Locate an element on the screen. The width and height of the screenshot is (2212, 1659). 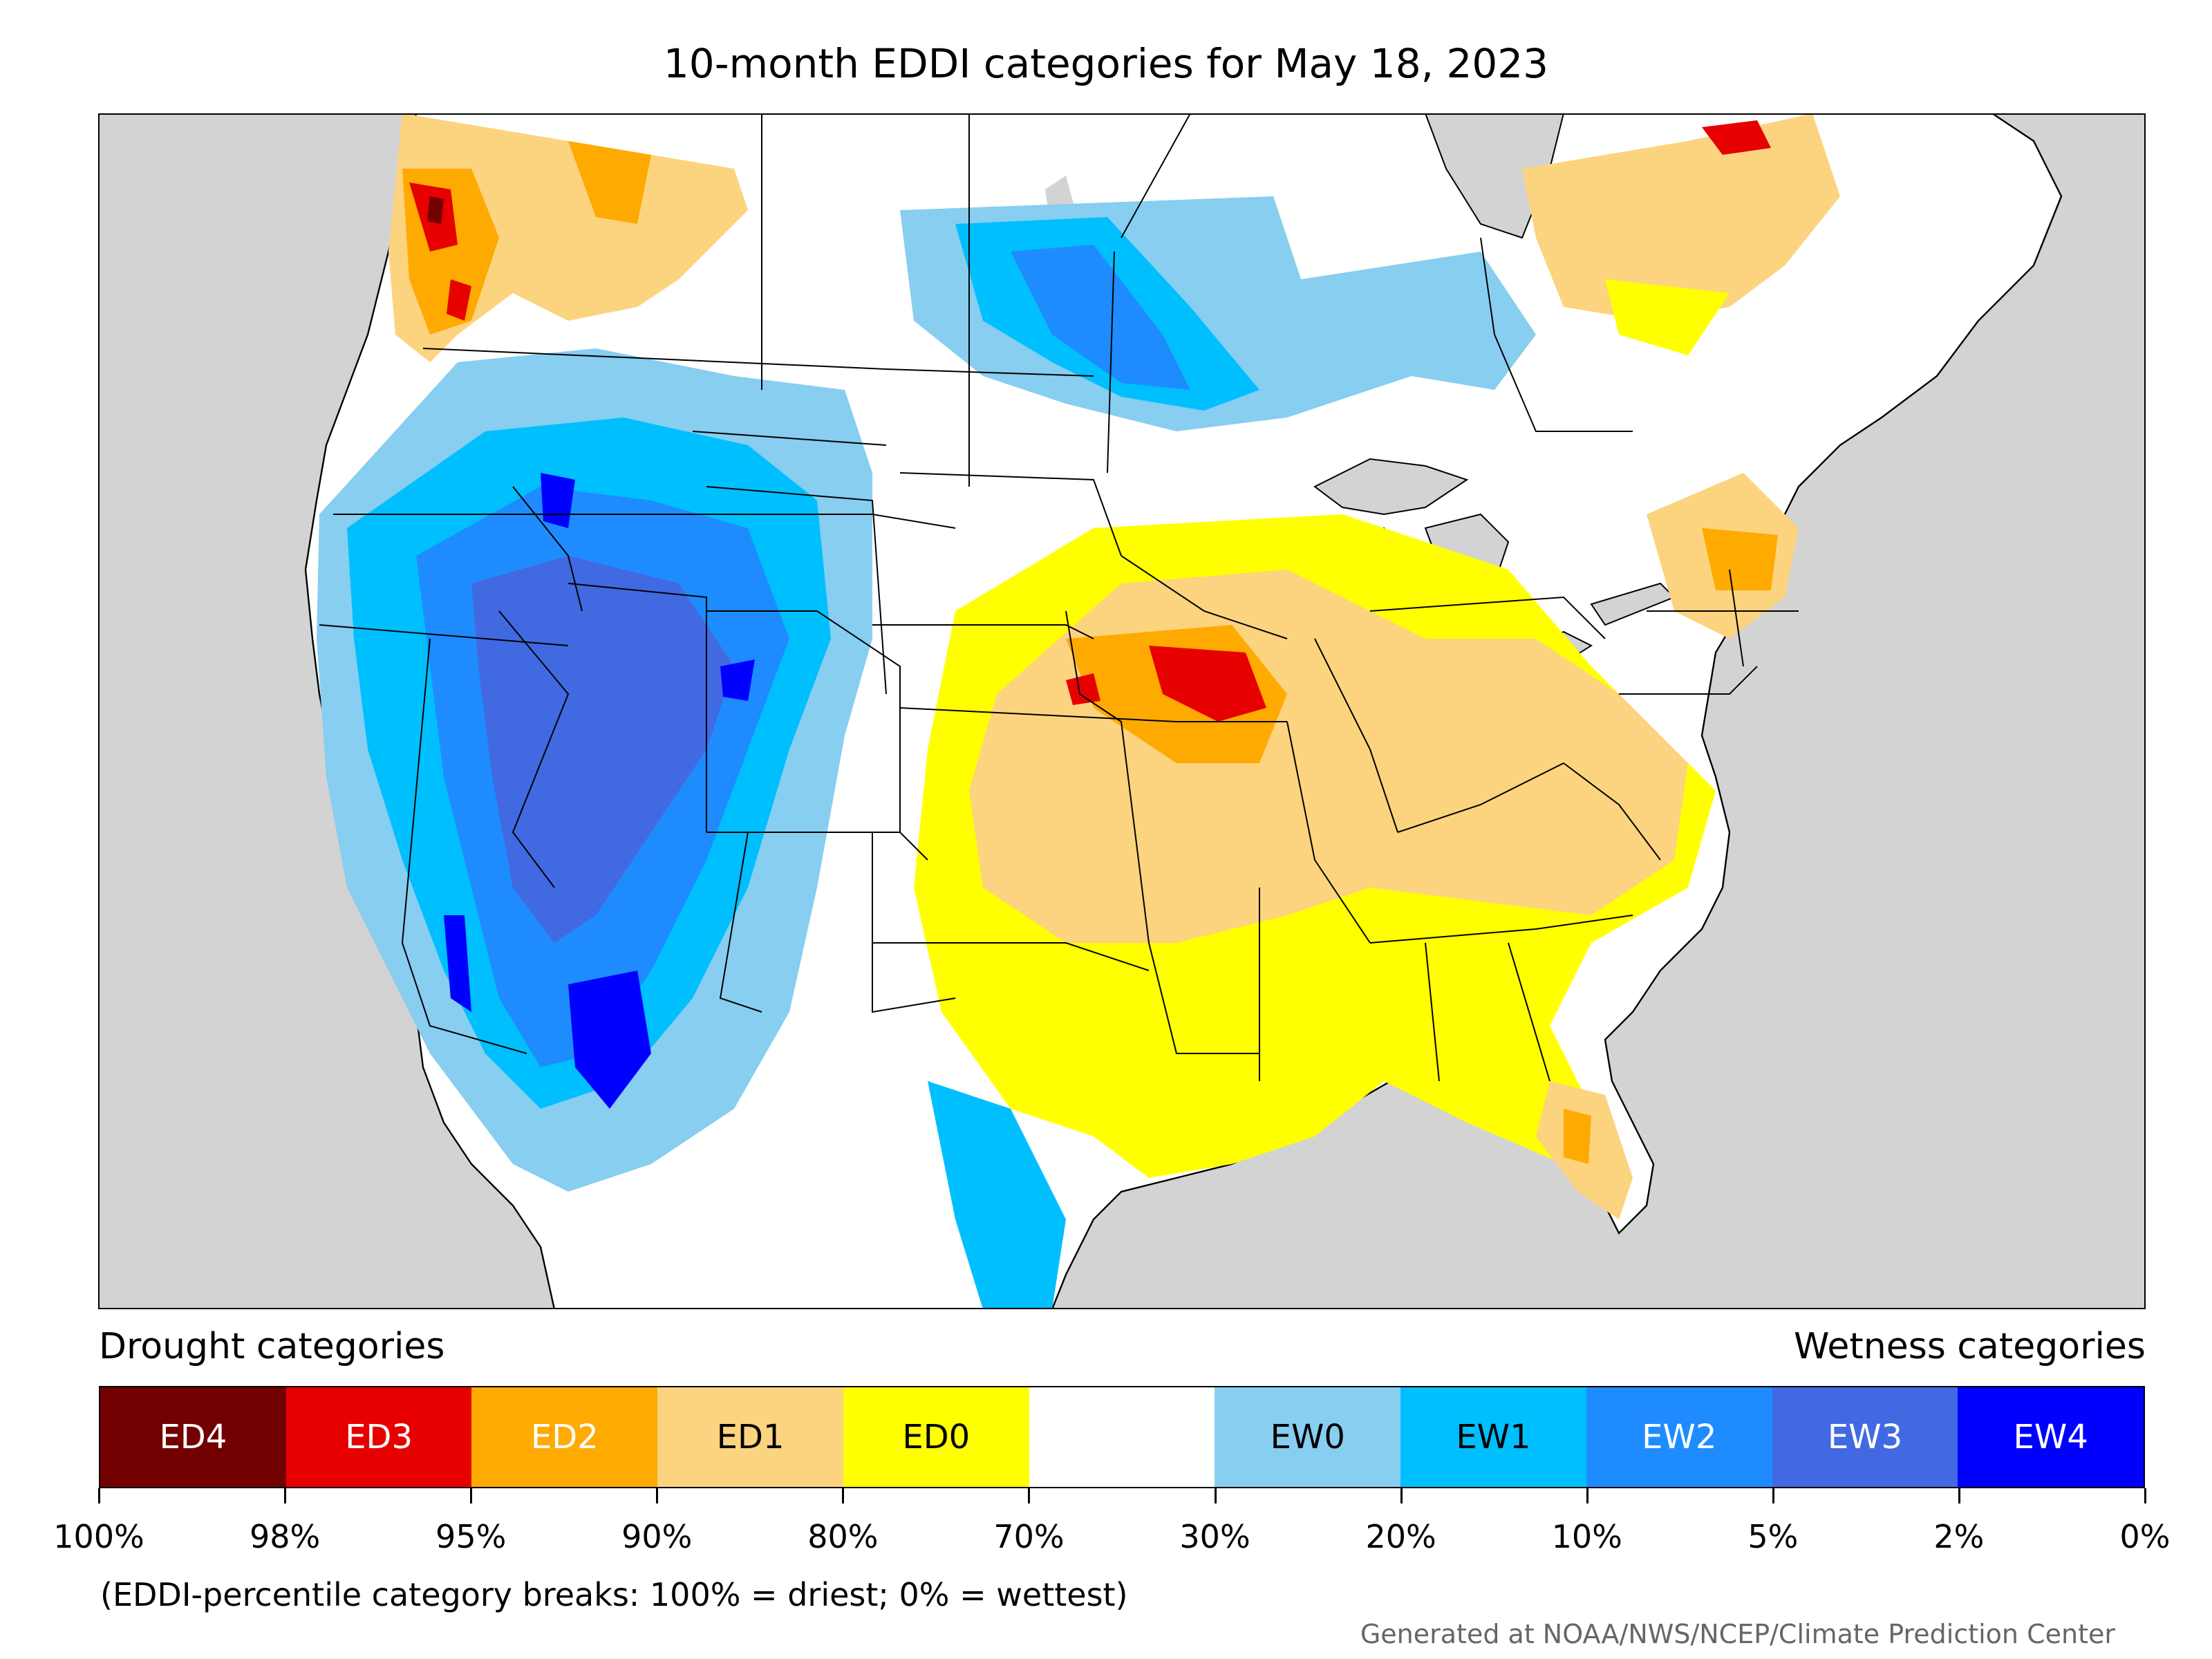
colorbar-cell-ew1: EW1 is located at coordinates (1493, 1437).